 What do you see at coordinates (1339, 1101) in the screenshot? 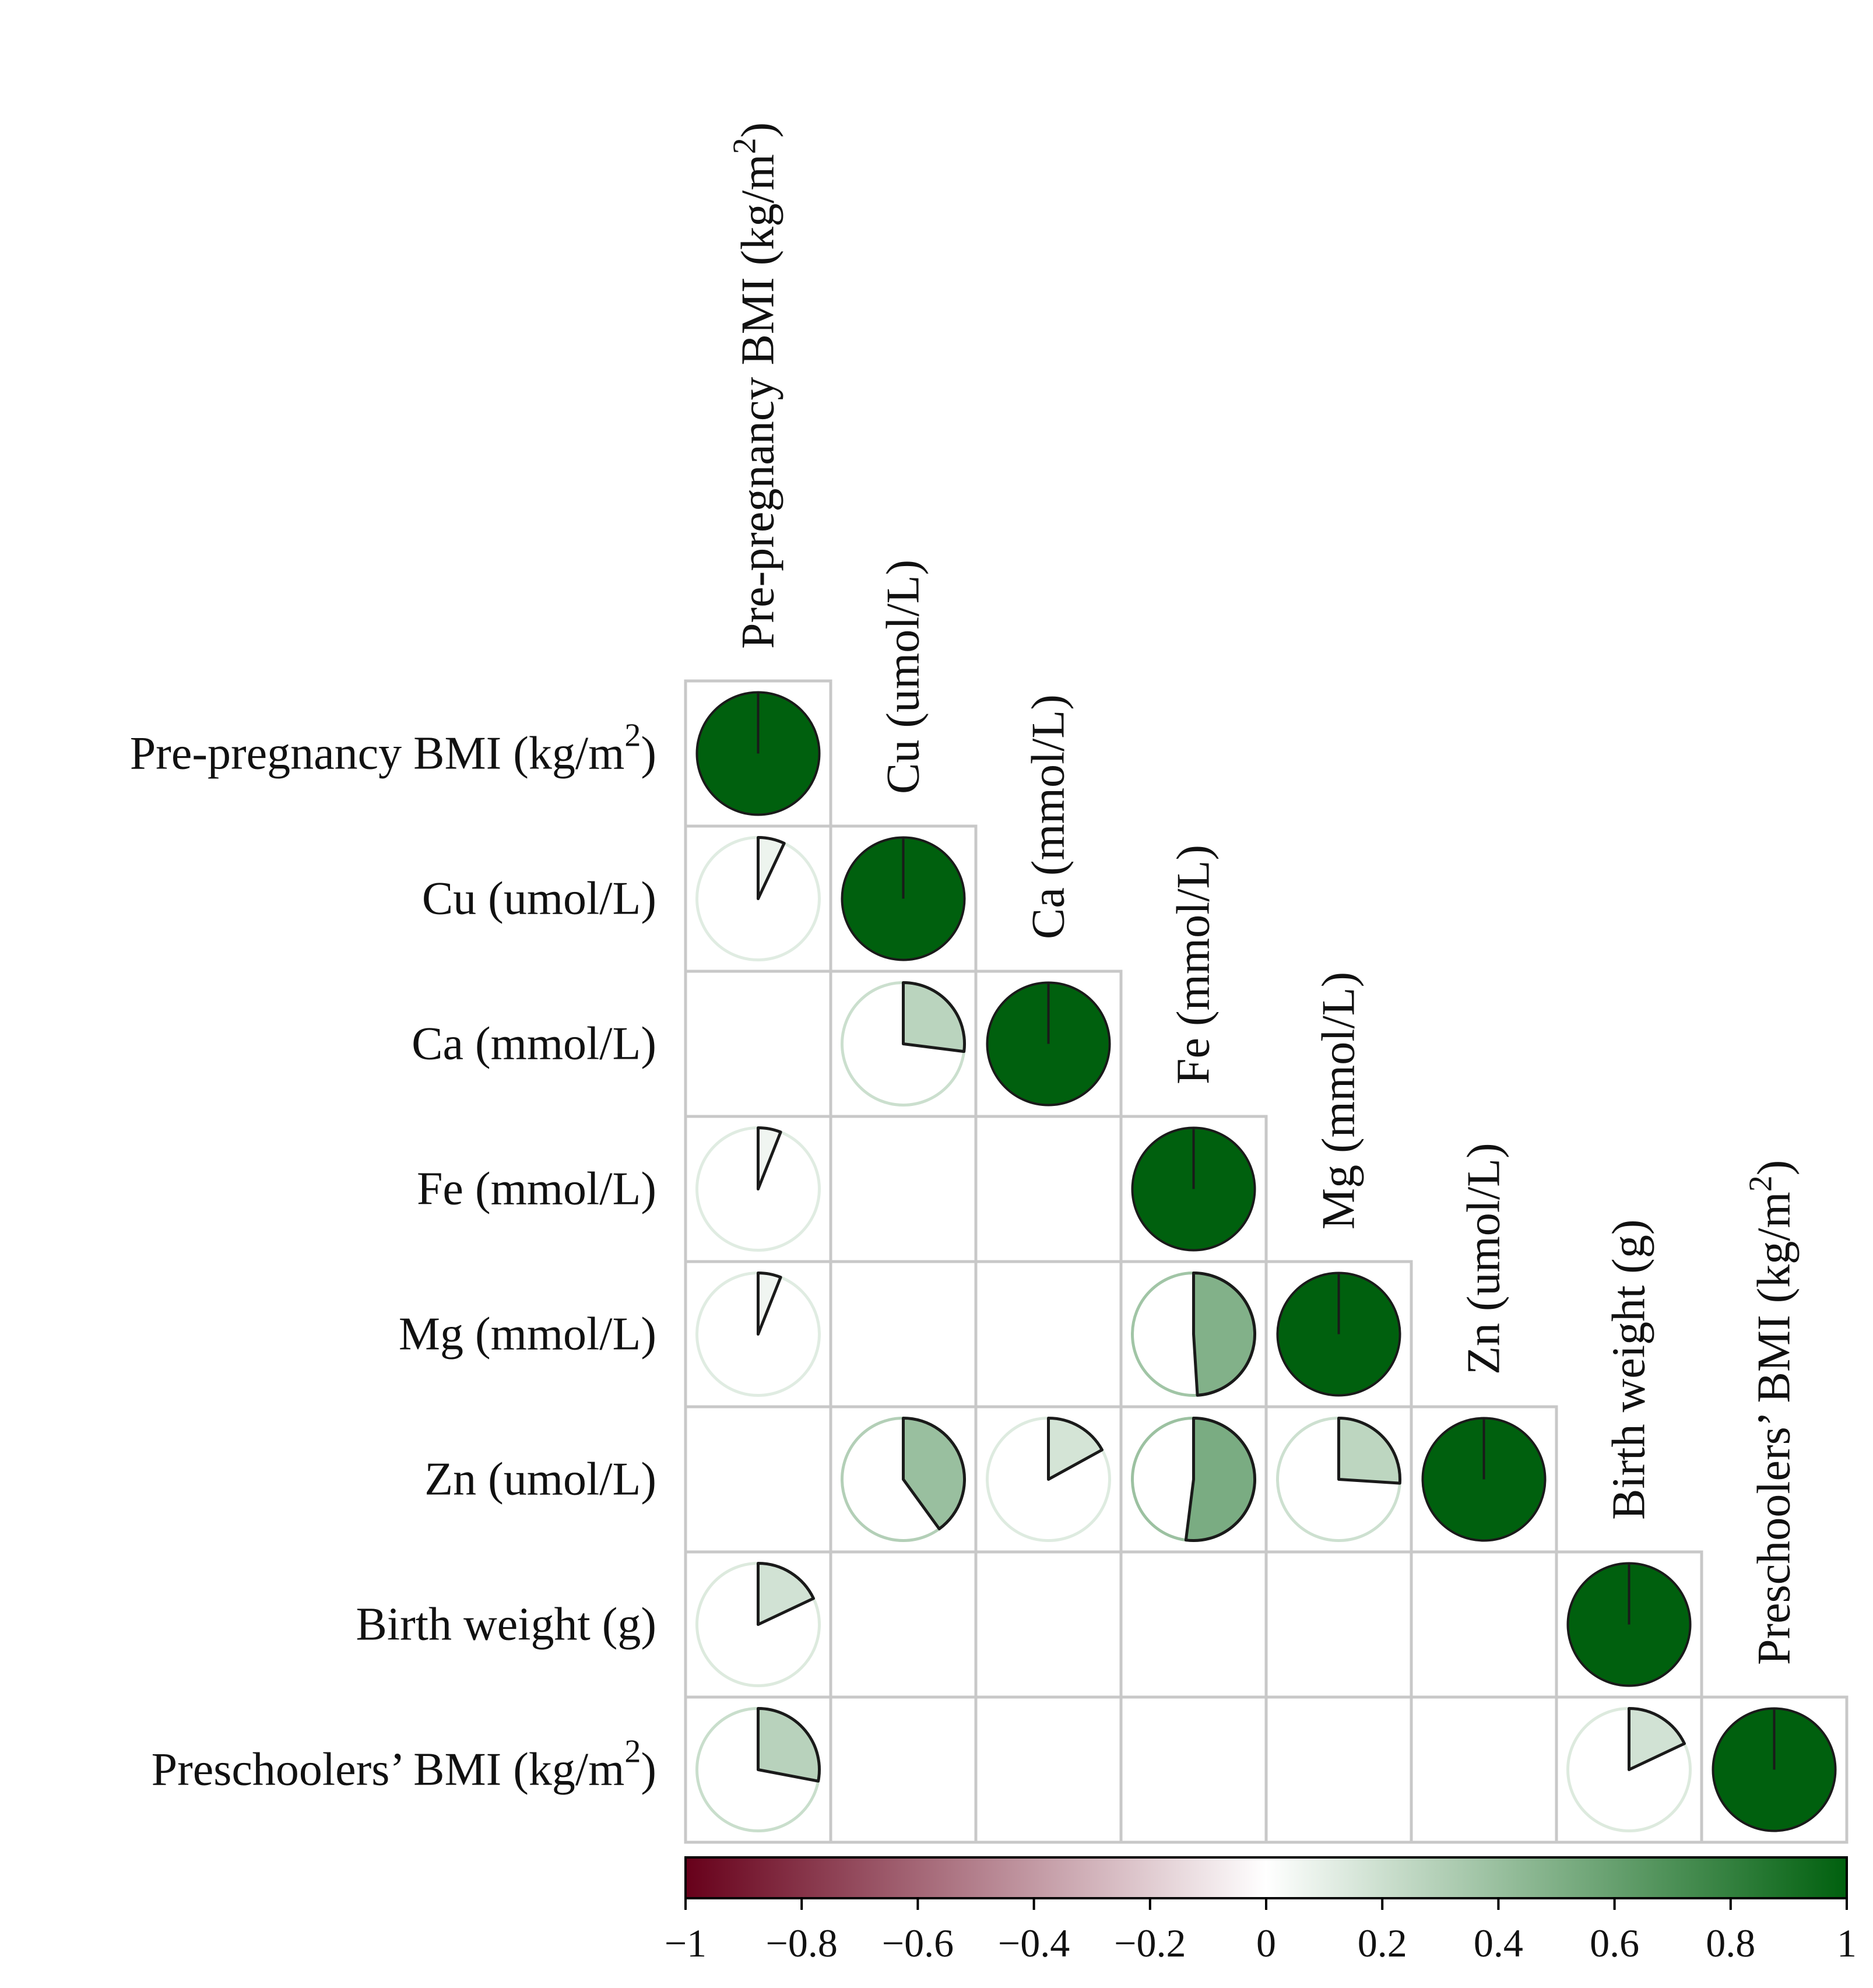
I see `column-label-mg-mmol-l: Mg (mmol/L)` at bounding box center [1339, 1101].